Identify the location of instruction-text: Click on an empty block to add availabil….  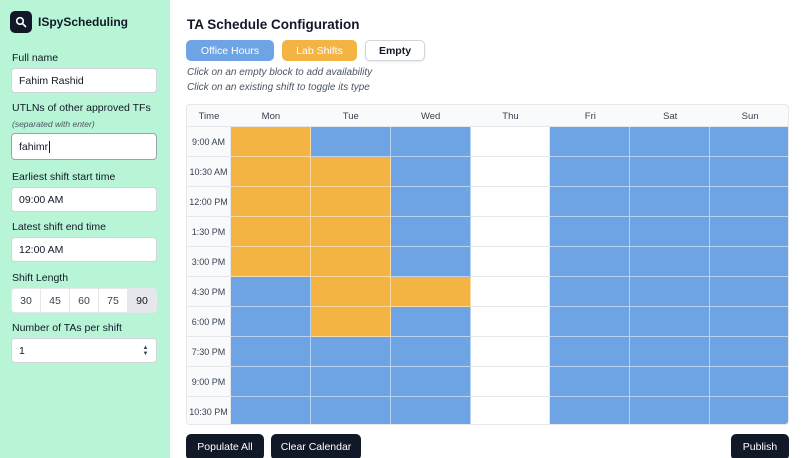
(280, 72).